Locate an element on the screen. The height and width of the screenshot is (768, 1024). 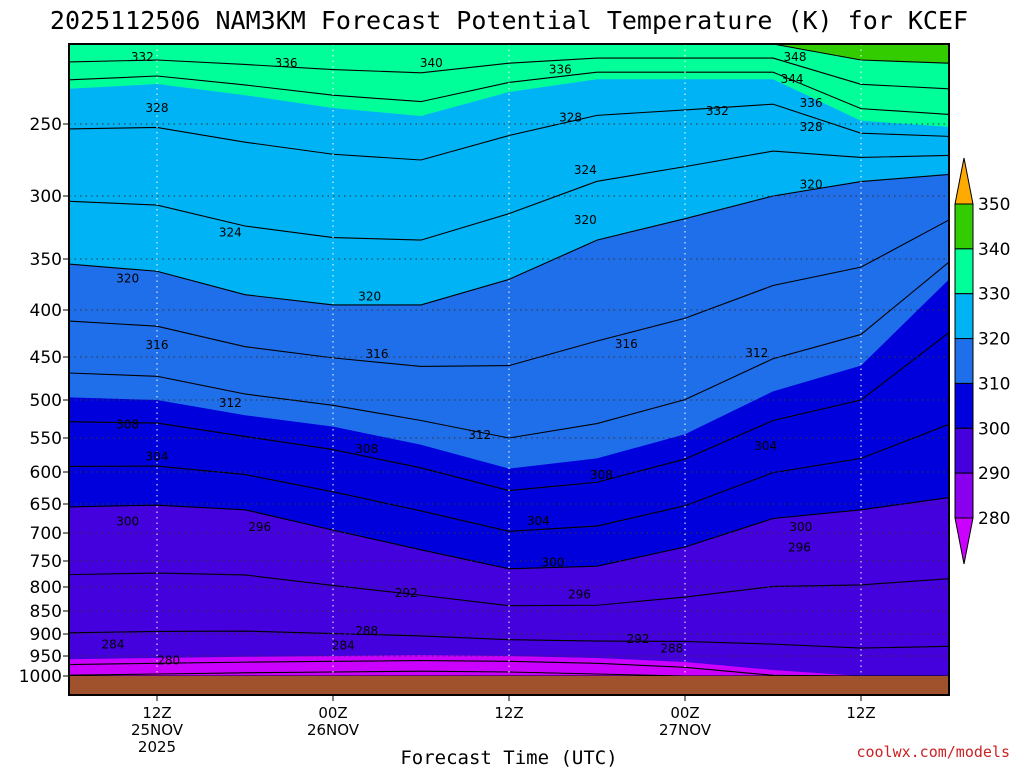
colorbar-tick-label: 340 is located at coordinates (994, 250).